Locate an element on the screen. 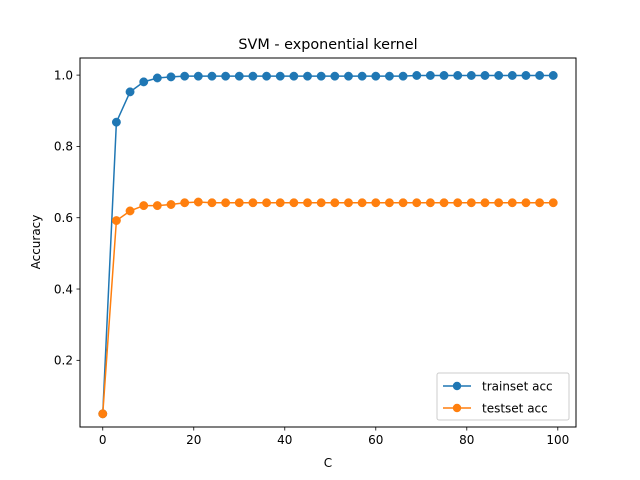 The height and width of the screenshot is (480, 640). y-axis-label: Accuracy is located at coordinates (36, 242).